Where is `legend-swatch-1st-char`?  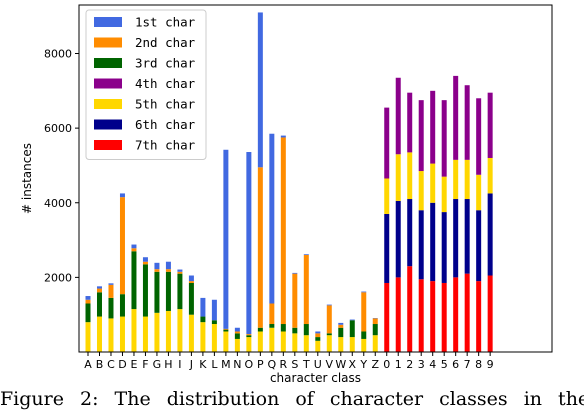 legend-swatch-1st-char is located at coordinates (108, 22).